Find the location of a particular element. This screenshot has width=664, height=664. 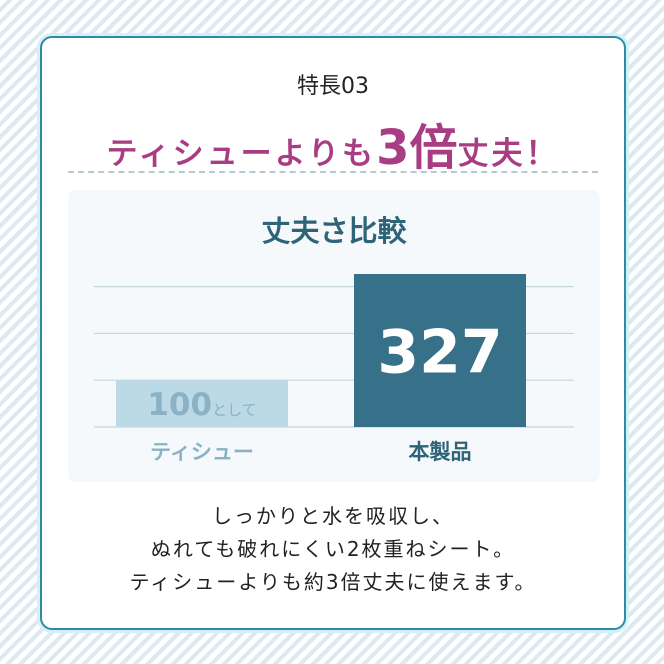

data-label: 100として is located at coordinates (201, 405).